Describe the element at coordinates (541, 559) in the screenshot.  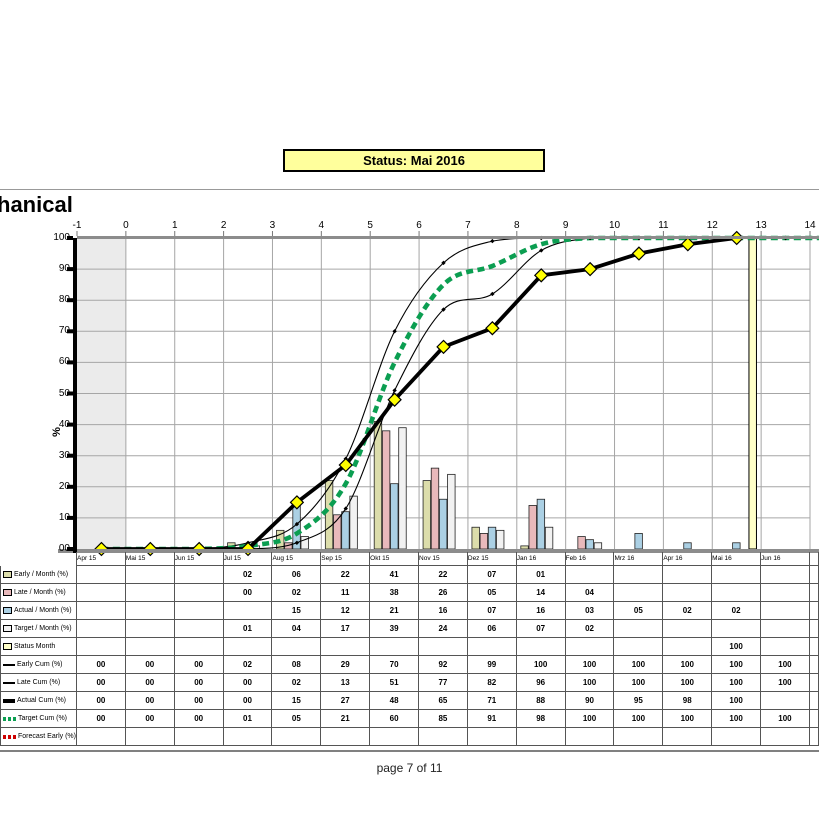
I see `month-header-cell: Jan 16` at that location.